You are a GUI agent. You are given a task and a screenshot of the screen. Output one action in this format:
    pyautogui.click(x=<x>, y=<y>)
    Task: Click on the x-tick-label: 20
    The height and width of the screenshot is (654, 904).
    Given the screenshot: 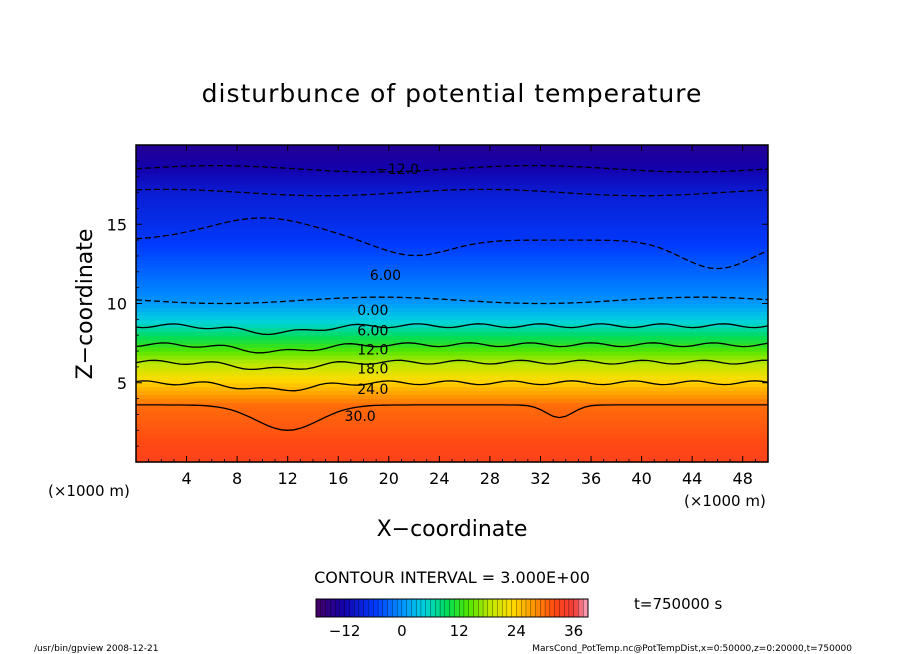 What is the action you would take?
    pyautogui.click(x=389, y=478)
    